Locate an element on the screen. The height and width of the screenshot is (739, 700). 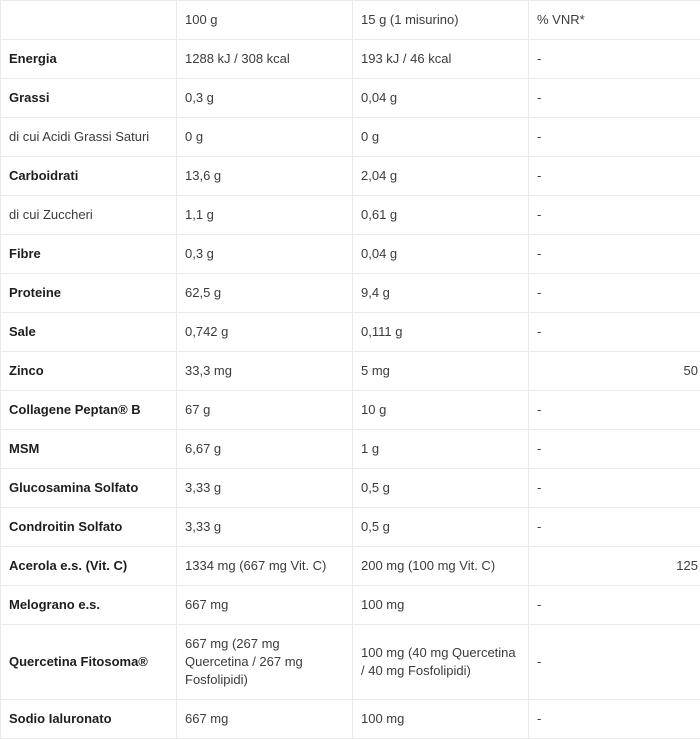
value-per-serving: 200 mg (100 mg Vit. C) is located at coordinates (441, 566).